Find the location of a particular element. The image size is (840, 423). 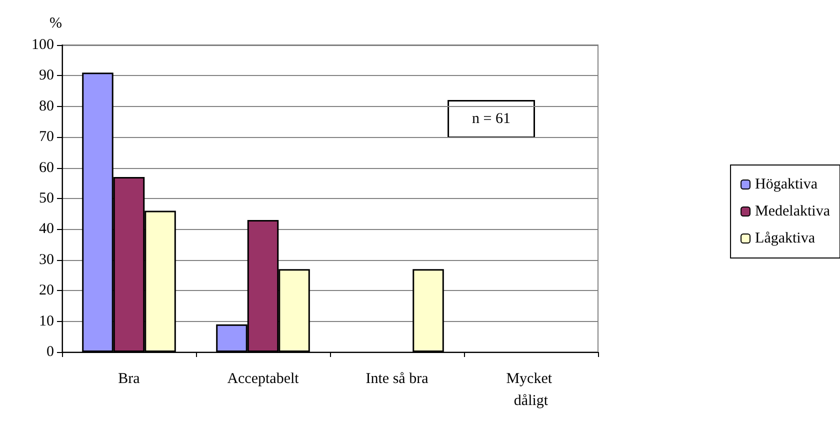

y-tick-label: 40 is located at coordinates (46, 229).